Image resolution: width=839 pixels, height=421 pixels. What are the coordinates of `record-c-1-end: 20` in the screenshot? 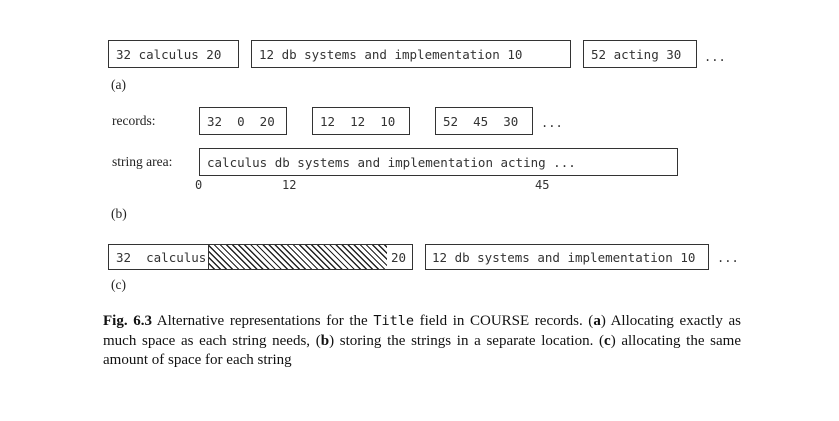 It's located at (399, 257).